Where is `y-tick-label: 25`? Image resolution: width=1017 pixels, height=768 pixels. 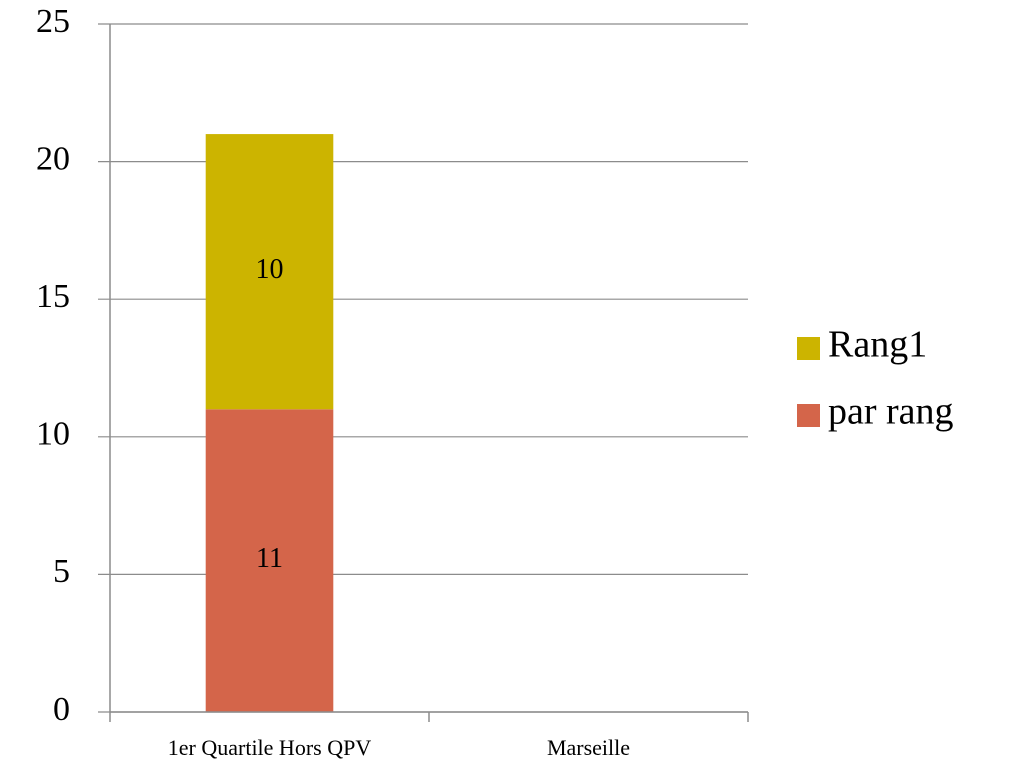
y-tick-label: 25 is located at coordinates (53, 21).